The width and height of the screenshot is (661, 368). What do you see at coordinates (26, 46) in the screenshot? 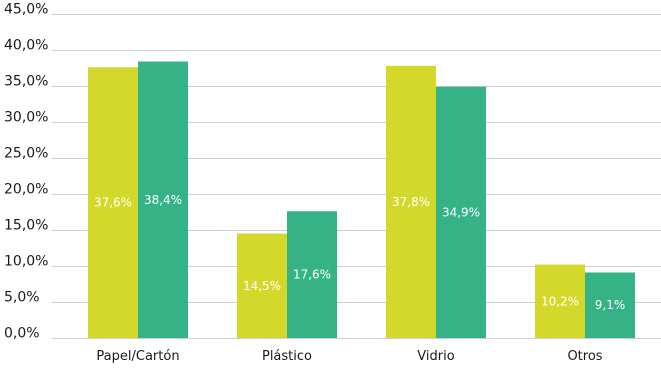
I see `y-tick-label: 40,0%` at bounding box center [26, 46].